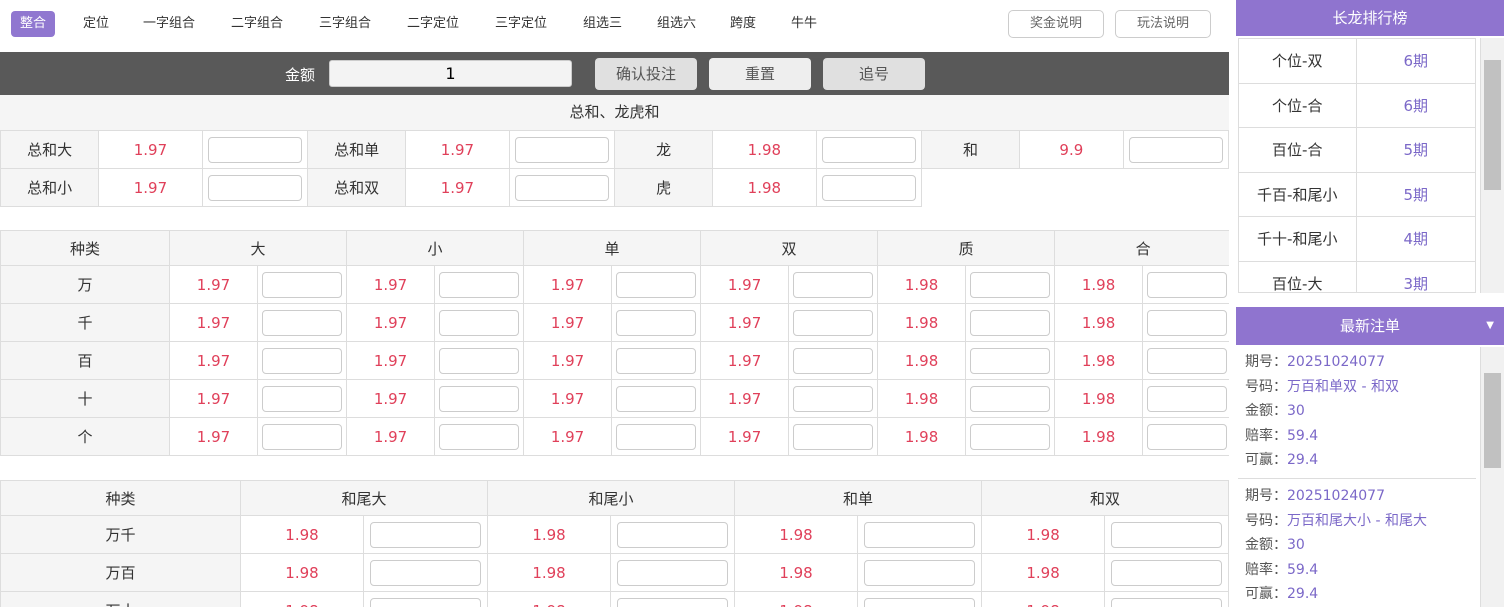  What do you see at coordinates (450, 73) in the screenshot?
I see `amount-input` at bounding box center [450, 73].